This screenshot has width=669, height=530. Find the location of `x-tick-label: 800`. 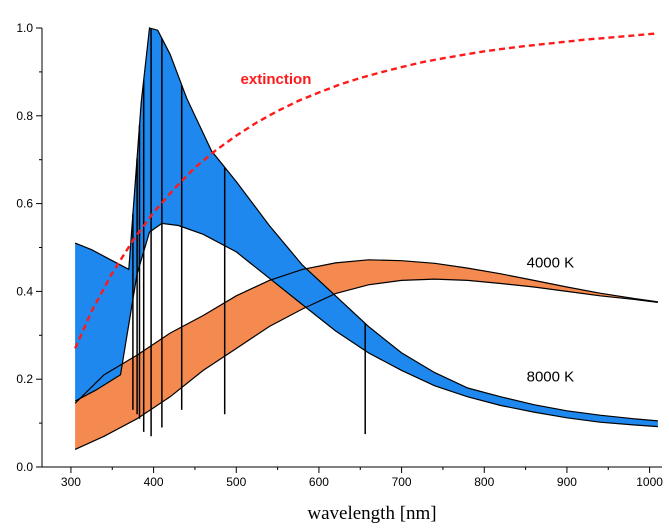

x-tick-label: 800 is located at coordinates (484, 482).